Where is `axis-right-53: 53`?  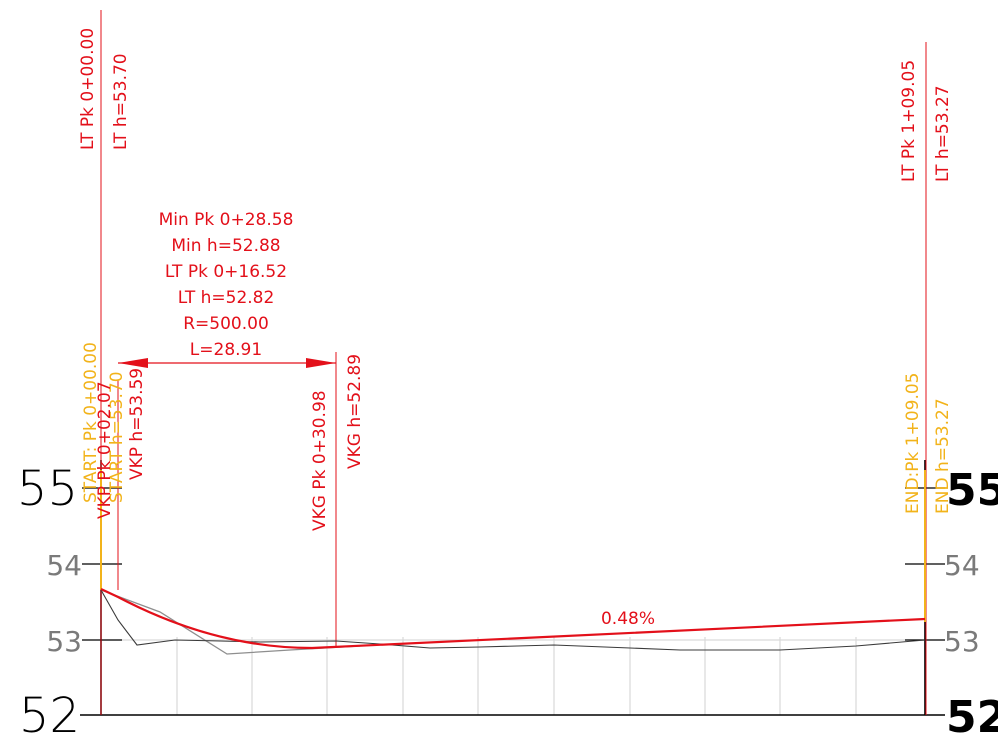
axis-right-53: 53 is located at coordinates (962, 641).